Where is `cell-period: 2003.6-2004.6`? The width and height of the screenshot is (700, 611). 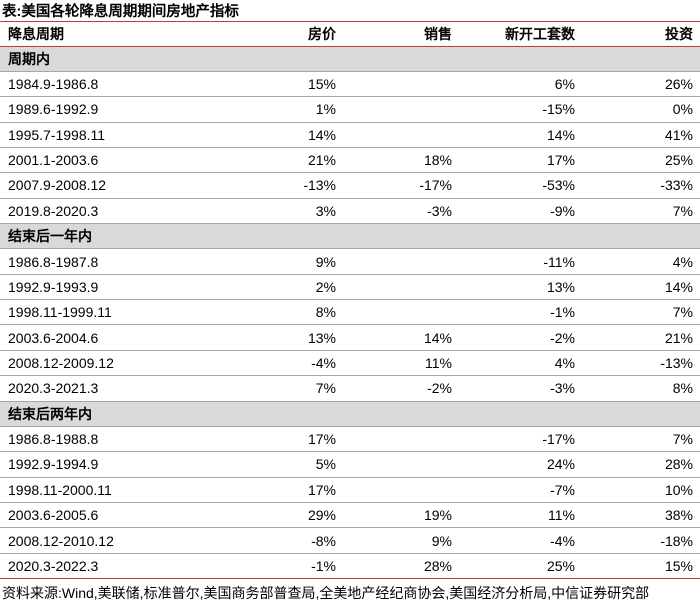 cell-period: 2003.6-2004.6 is located at coordinates (123, 337).